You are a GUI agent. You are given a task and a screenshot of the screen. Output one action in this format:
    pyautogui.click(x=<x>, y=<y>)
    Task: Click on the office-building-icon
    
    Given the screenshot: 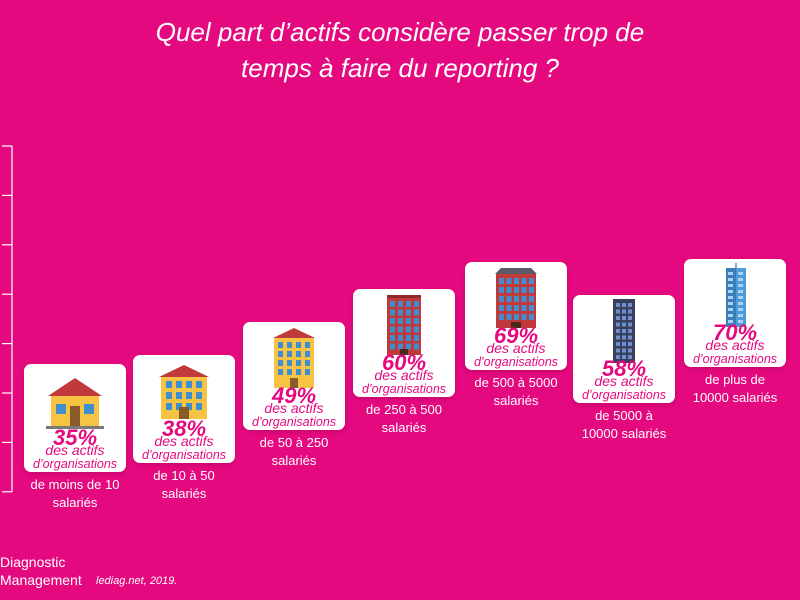 What is the action you would take?
    pyautogui.click(x=294, y=358)
    